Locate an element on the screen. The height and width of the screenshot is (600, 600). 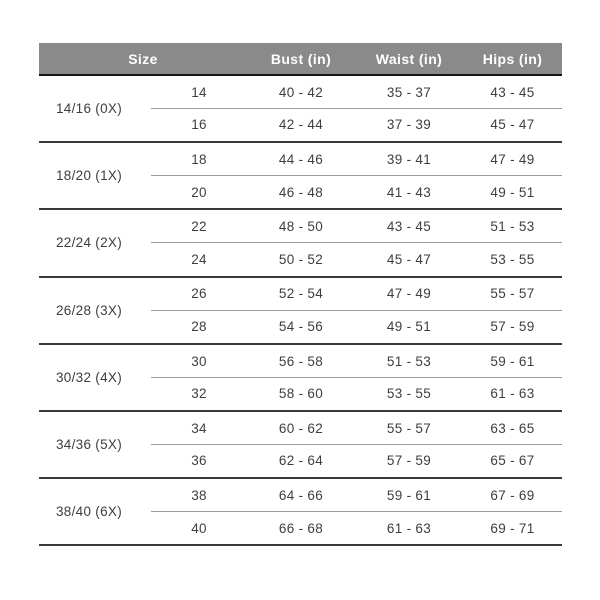
bust-range: 40 - 42 is located at coordinates (301, 92).